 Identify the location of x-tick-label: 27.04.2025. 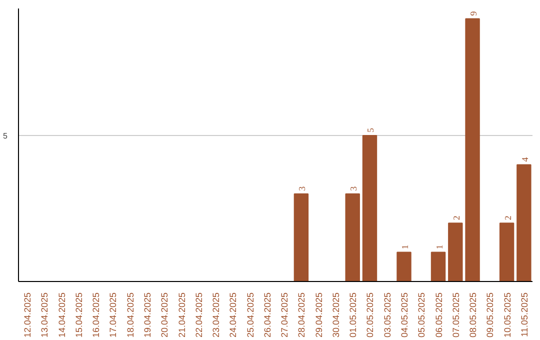
(285, 315).